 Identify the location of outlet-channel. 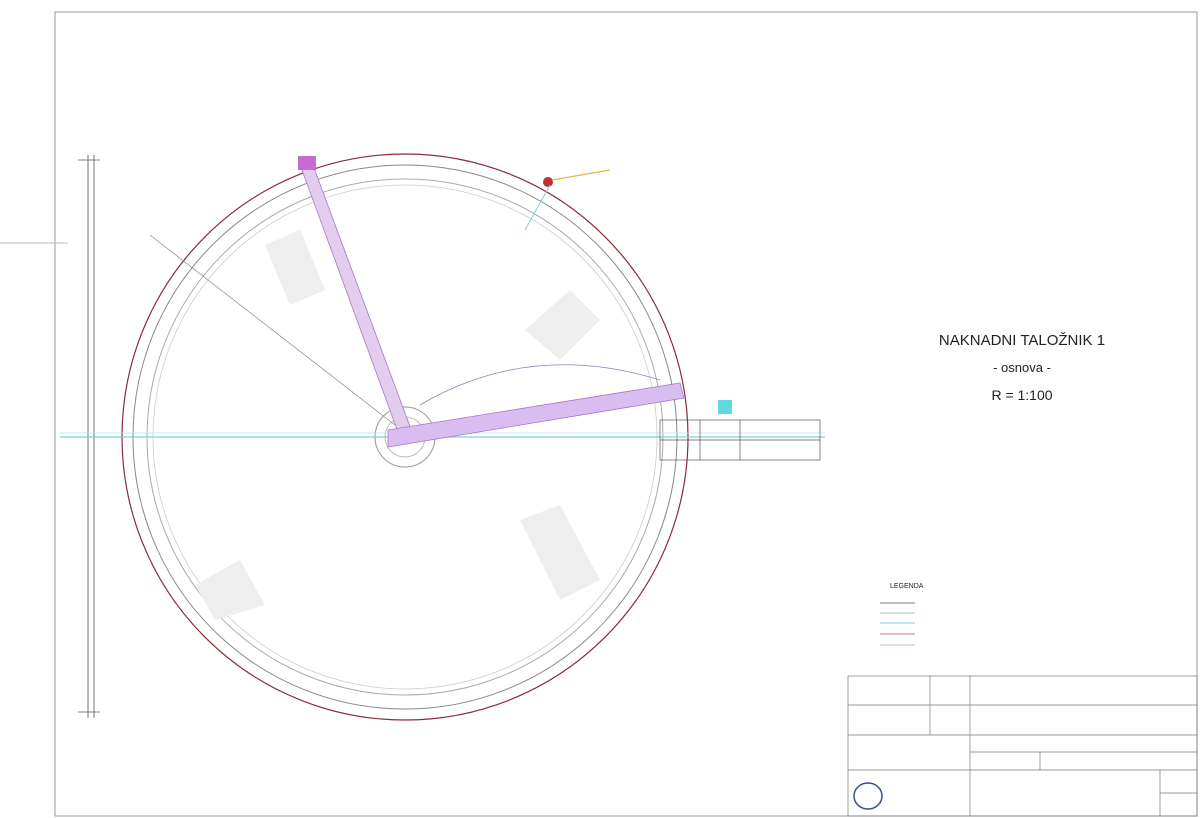
(740, 440).